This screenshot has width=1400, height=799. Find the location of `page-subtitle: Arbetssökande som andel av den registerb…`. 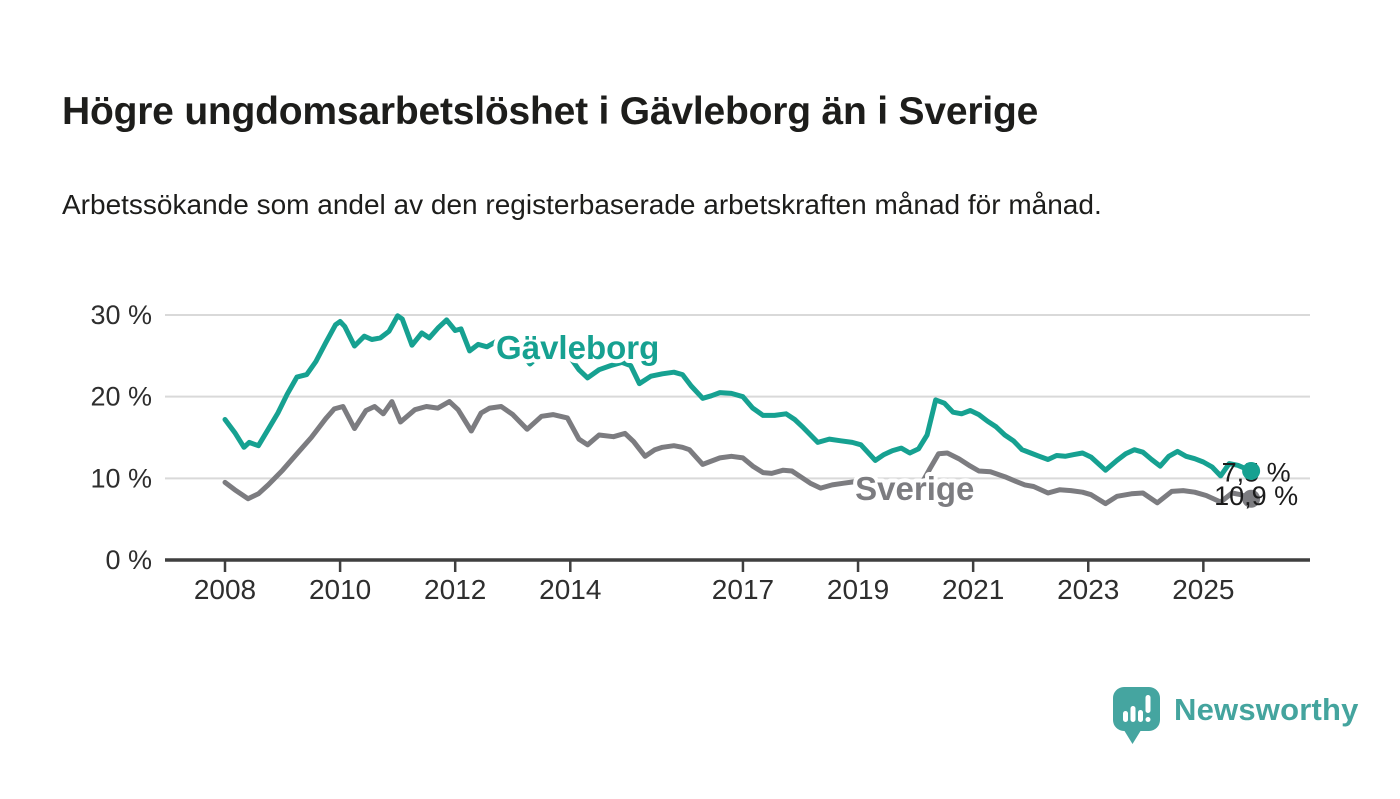

page-subtitle: Arbetssökande som andel av den registerb… is located at coordinates (582, 204).